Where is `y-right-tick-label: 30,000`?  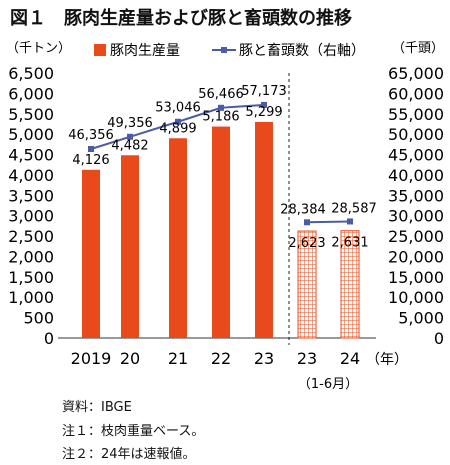
y-right-tick-label: 30,000 is located at coordinates (416, 216).